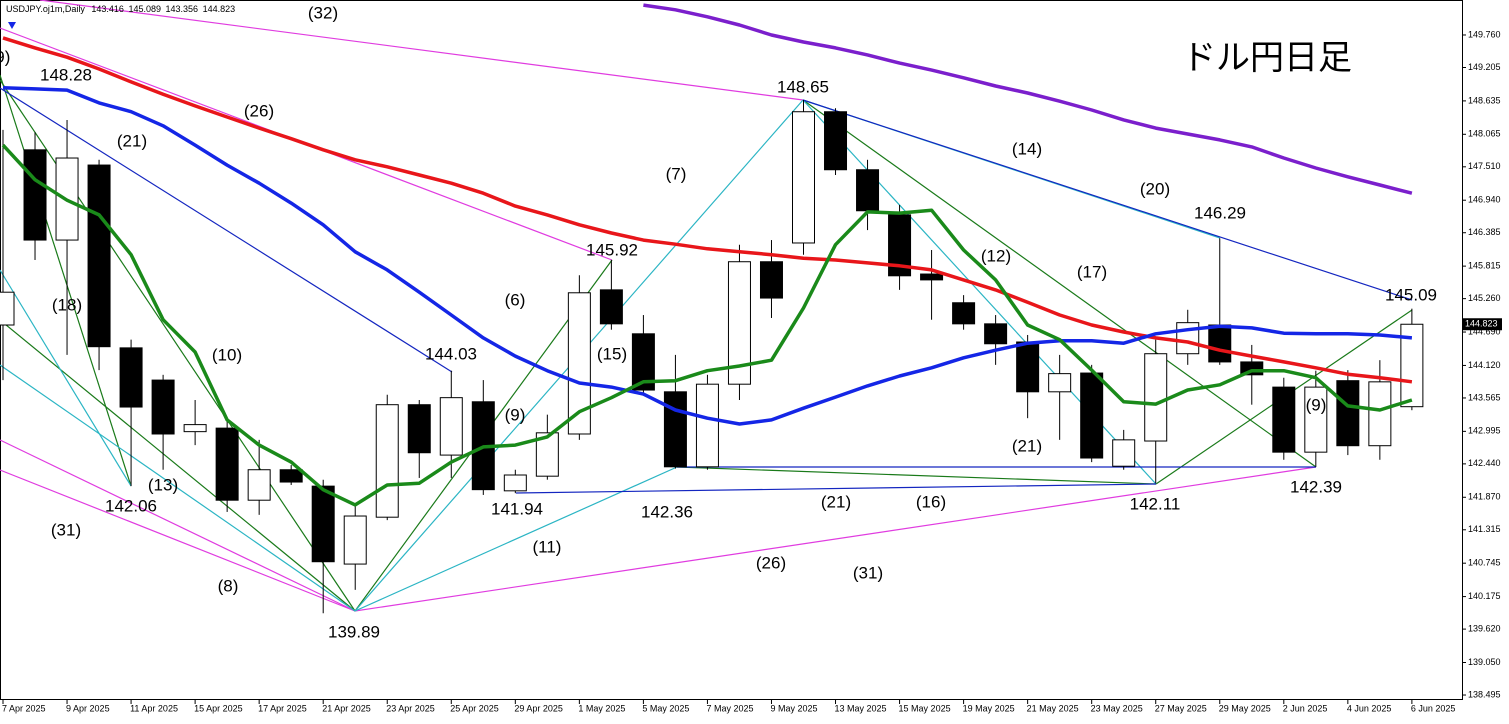  Describe the element at coordinates (154, 708) in the screenshot. I see `x-tick-label: 11 Apr 2025` at that location.